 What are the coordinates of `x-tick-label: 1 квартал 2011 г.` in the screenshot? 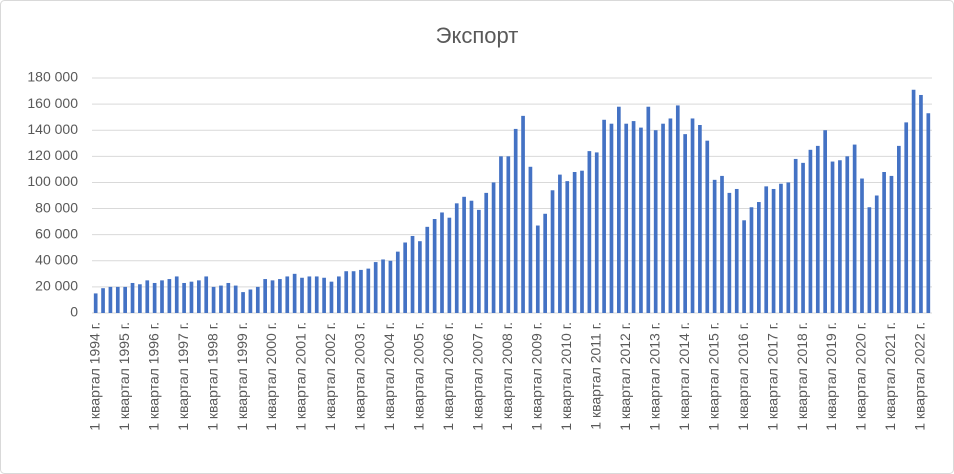 It's located at (595, 376).